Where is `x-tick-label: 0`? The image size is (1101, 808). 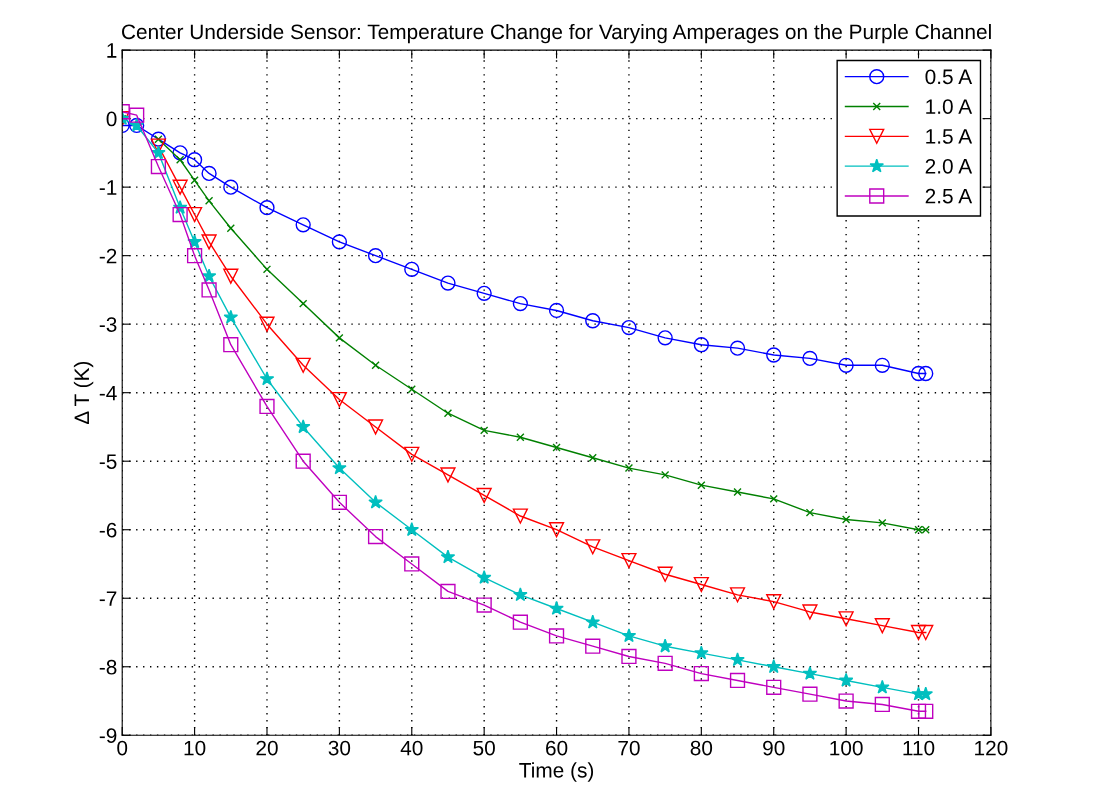
x-tick-label: 0 is located at coordinates (122, 748).